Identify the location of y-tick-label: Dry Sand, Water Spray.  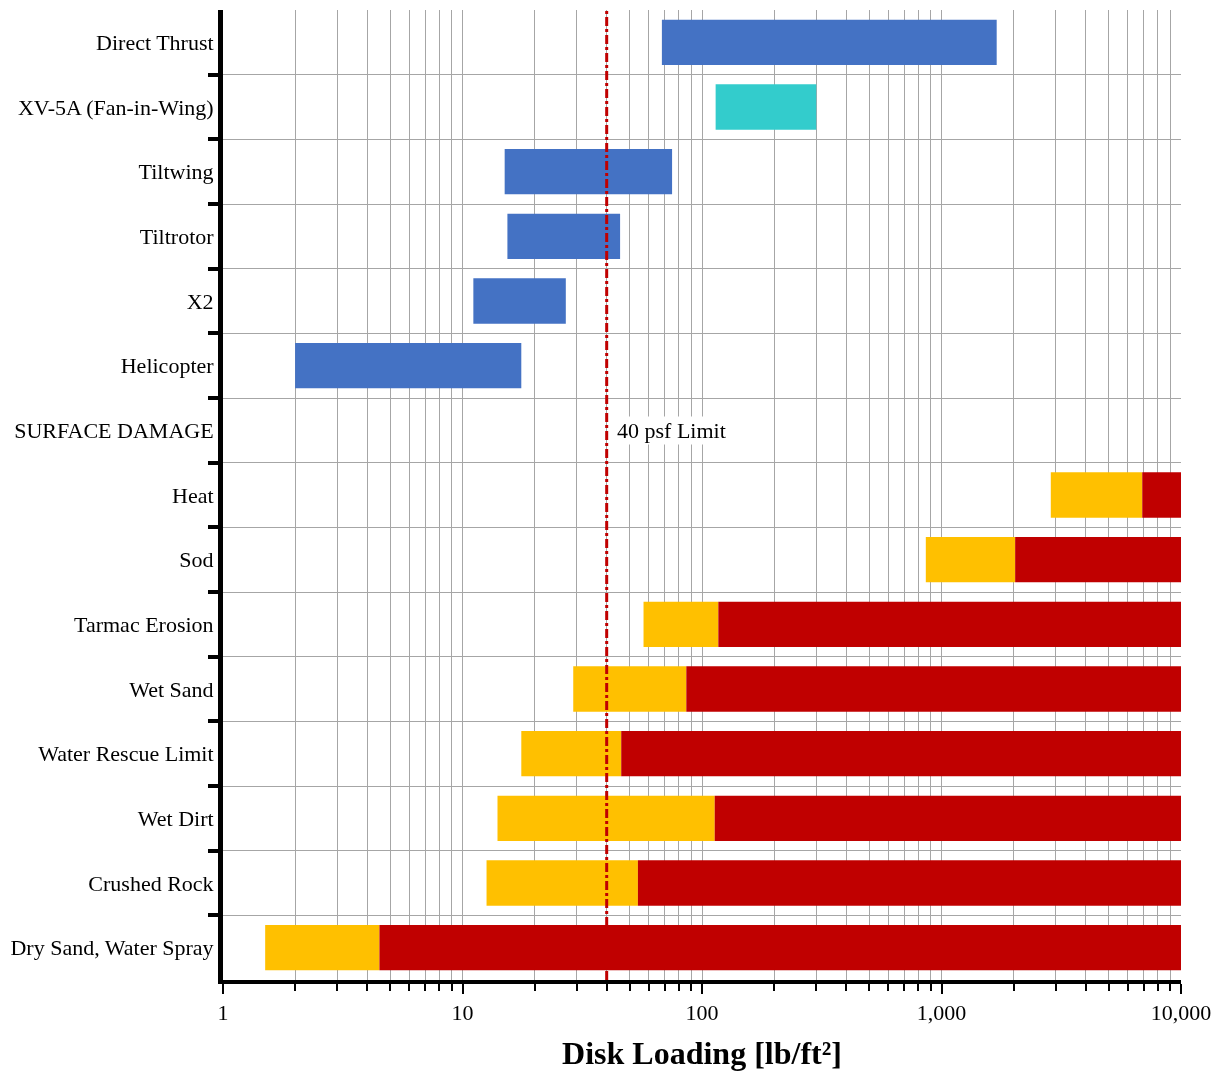
(112, 948).